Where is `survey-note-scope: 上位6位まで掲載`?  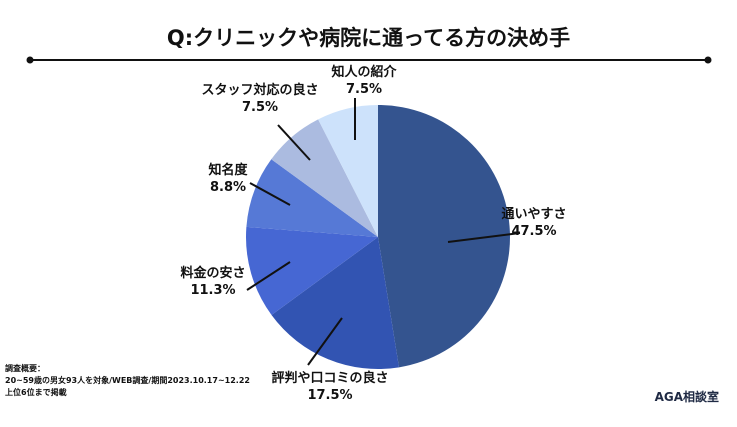
survey-note-scope: 上位6位まで掲載 is located at coordinates (36, 392).